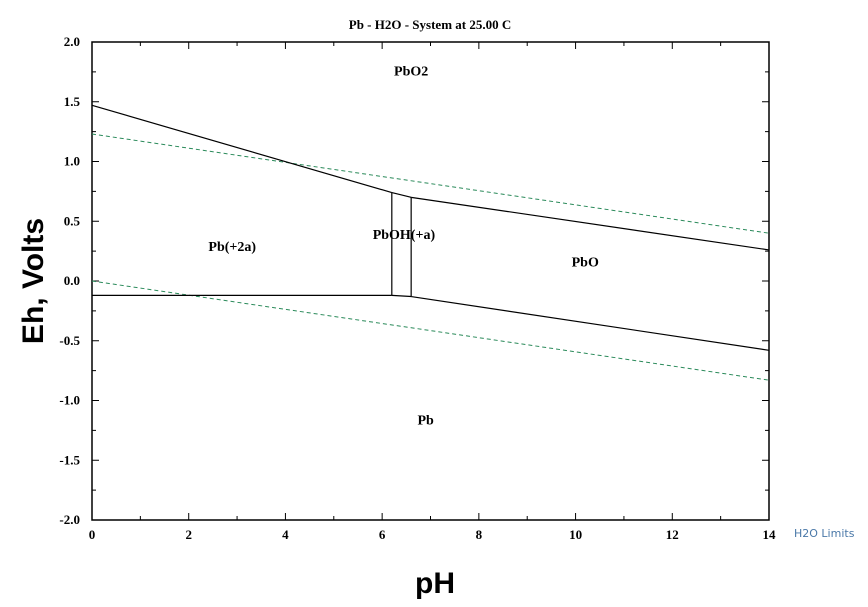 Image resolution: width=868 pixels, height=607 pixels. Describe the element at coordinates (72, 161) in the screenshot. I see `y-tick-label: 1.0` at that location.